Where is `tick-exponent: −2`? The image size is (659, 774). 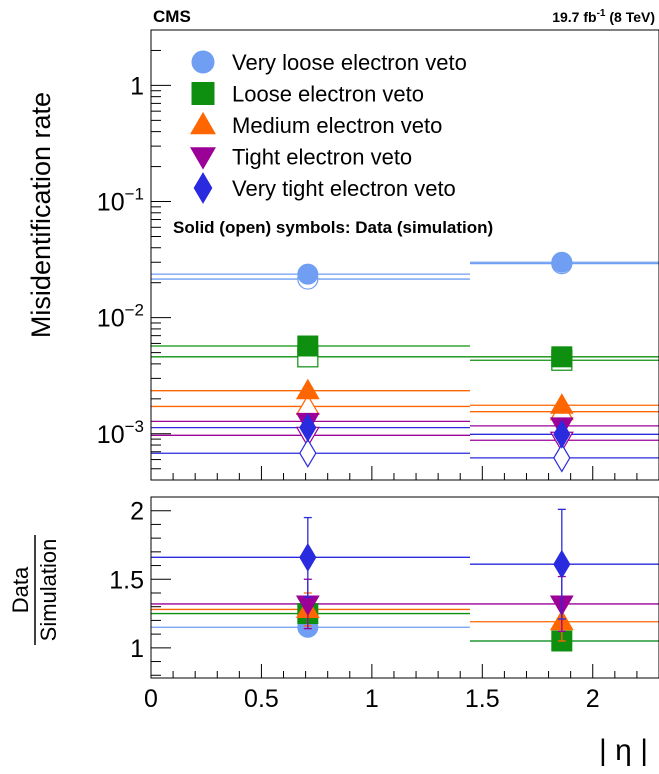
tick-exponent: −2 is located at coordinates (134, 310).